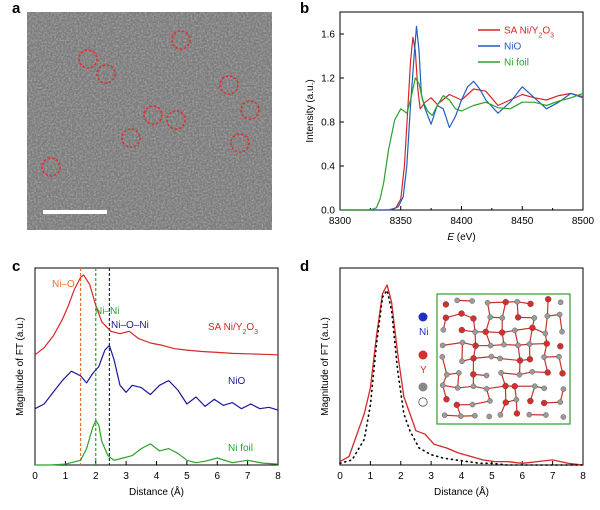 The height and width of the screenshot is (510, 600). What do you see at coordinates (16, 266) in the screenshot?
I see `panel-c-letter: c` at bounding box center [16, 266].